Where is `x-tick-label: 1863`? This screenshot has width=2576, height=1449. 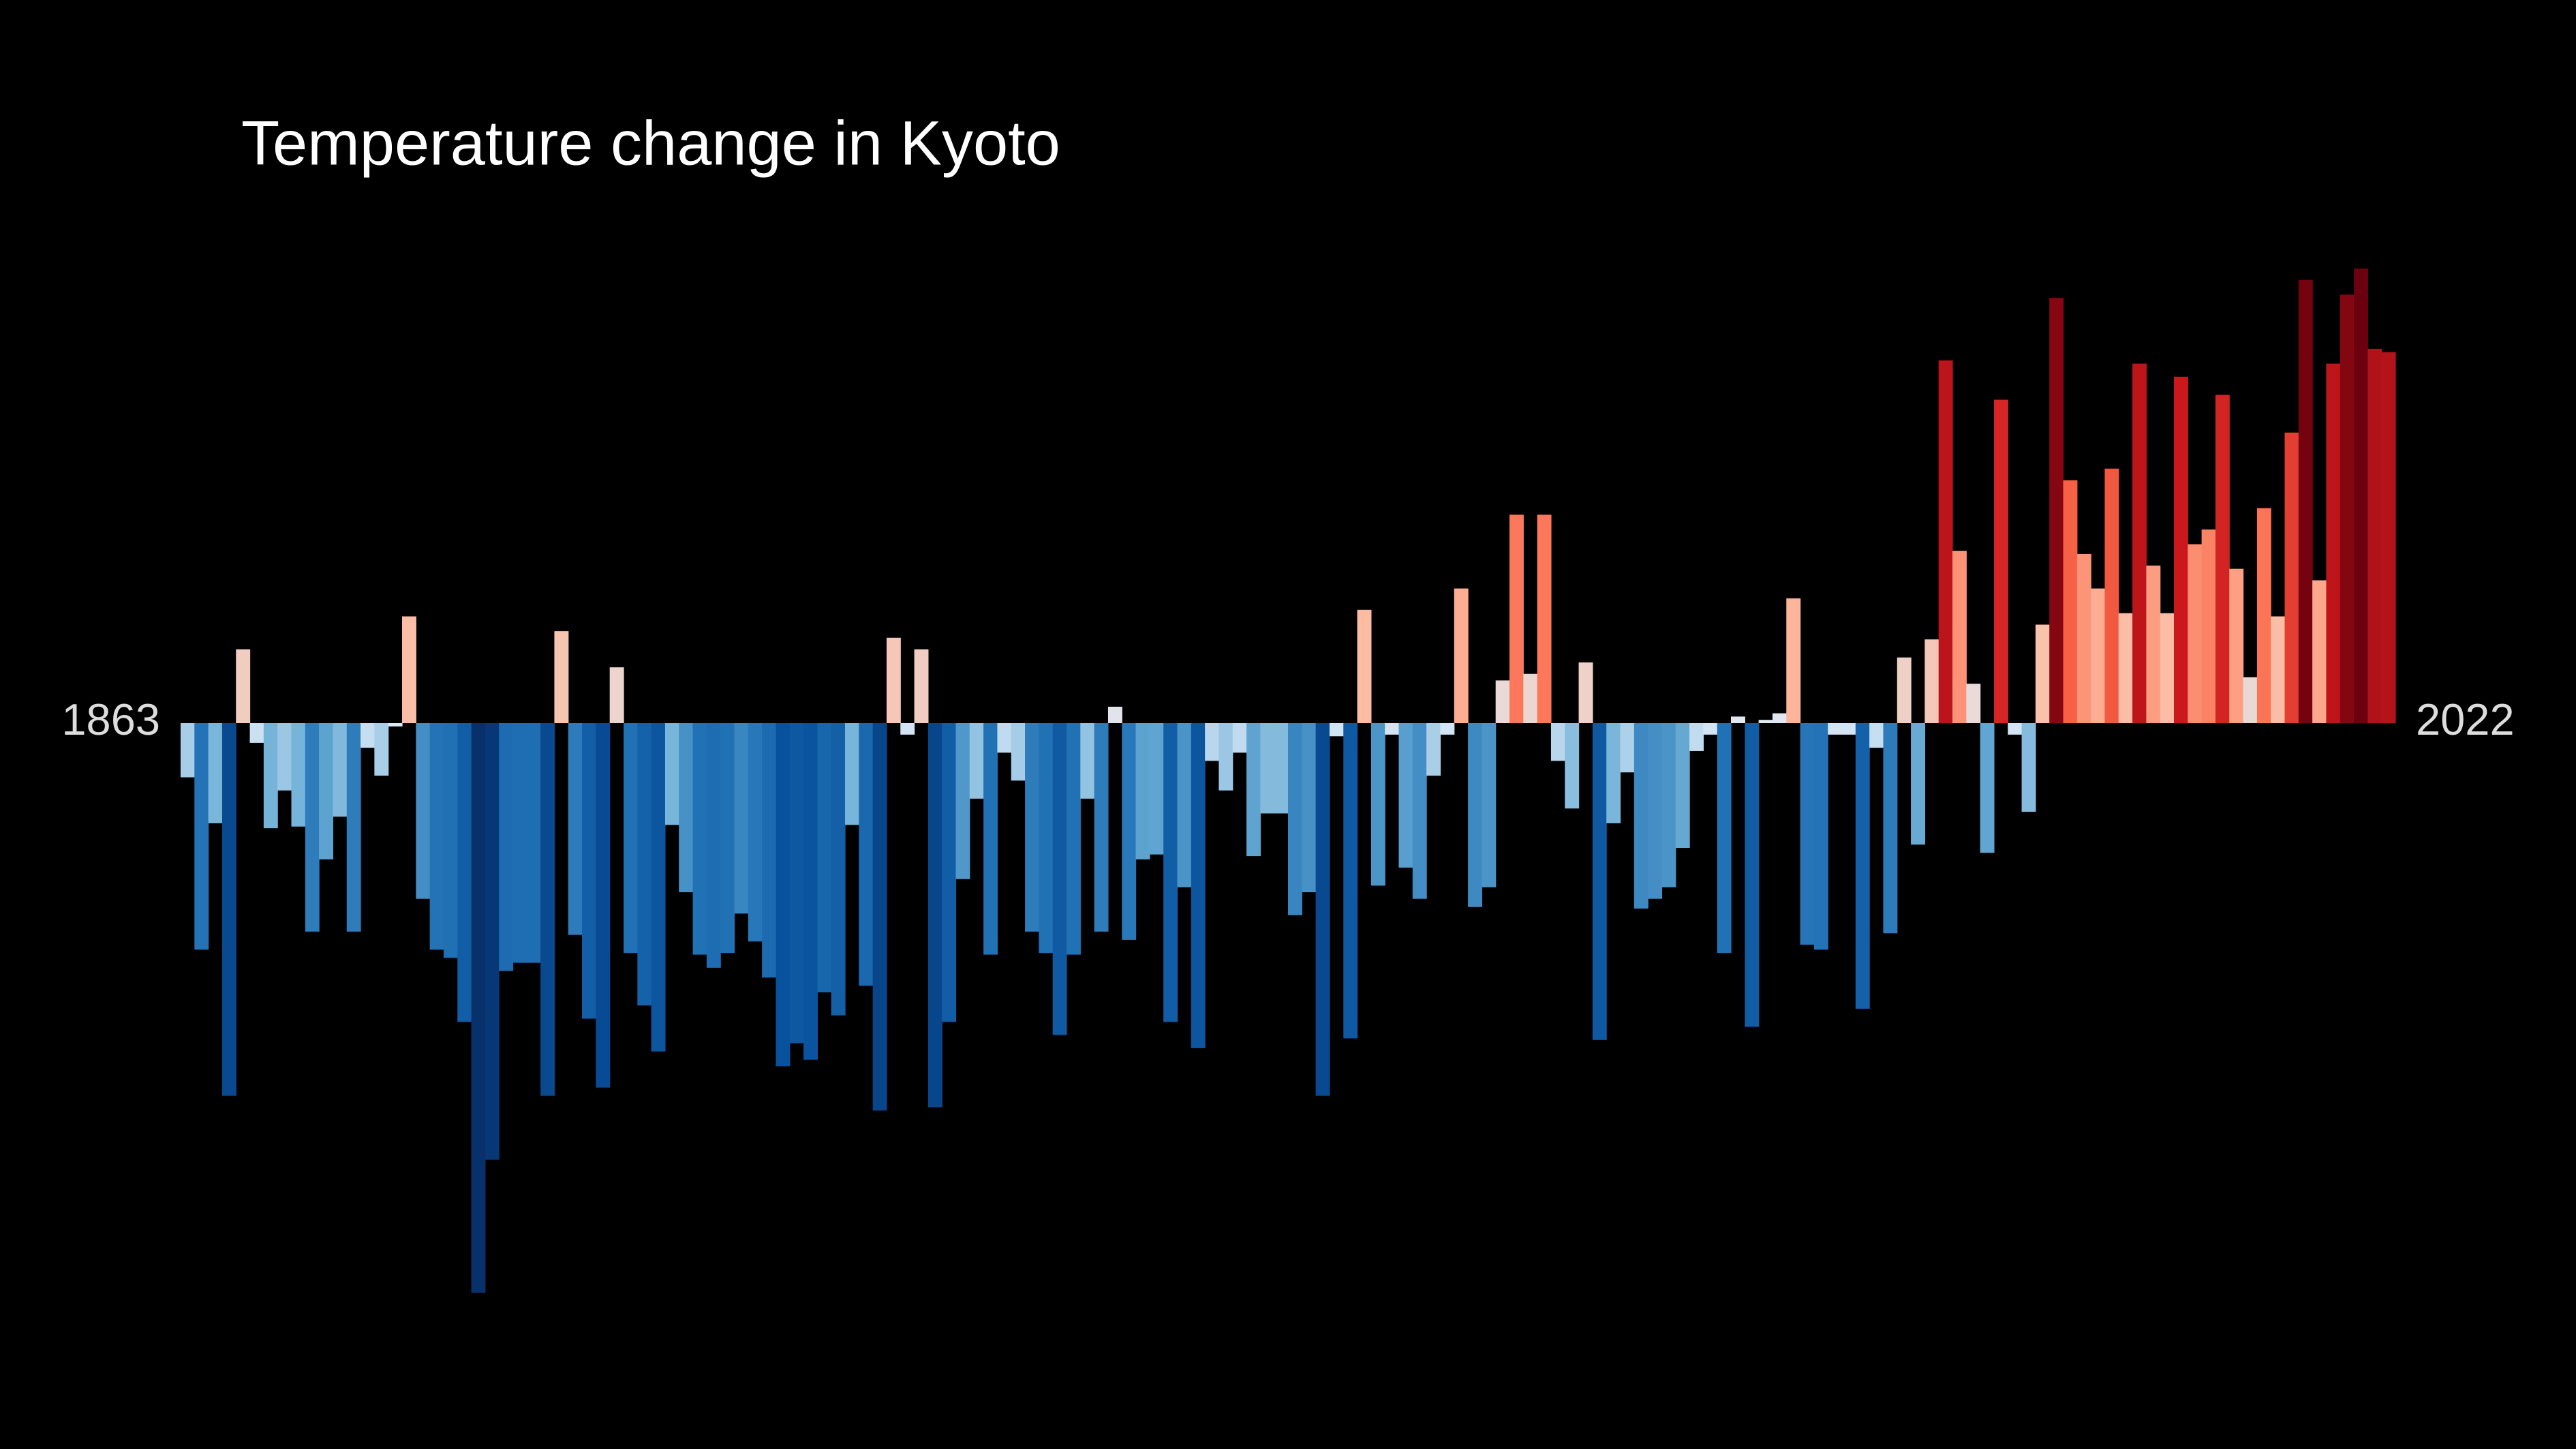 x-tick-label: 1863 is located at coordinates (110, 719).